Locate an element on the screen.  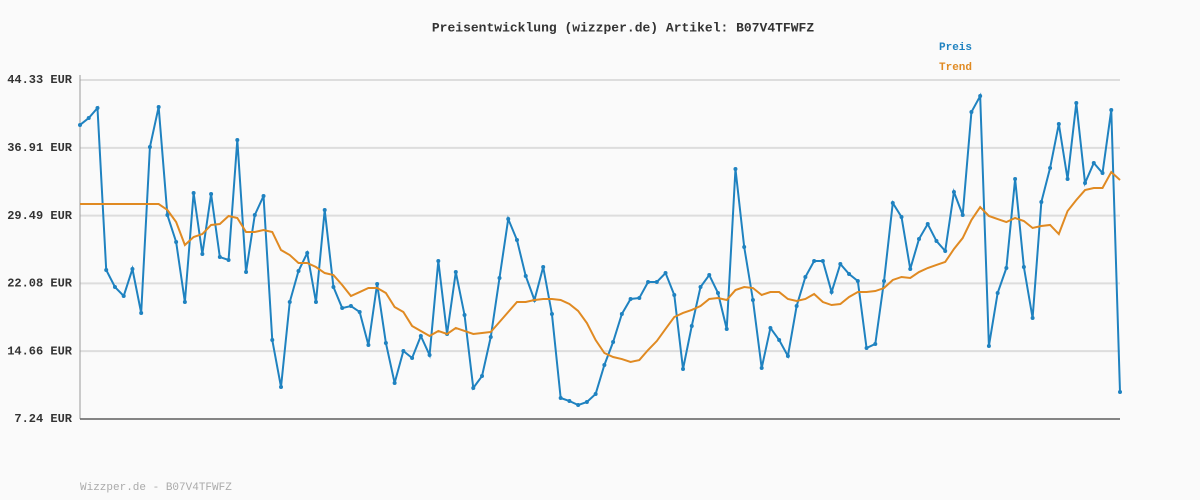
y-tick-label: 44.33 EUR is located at coordinates (40, 80).